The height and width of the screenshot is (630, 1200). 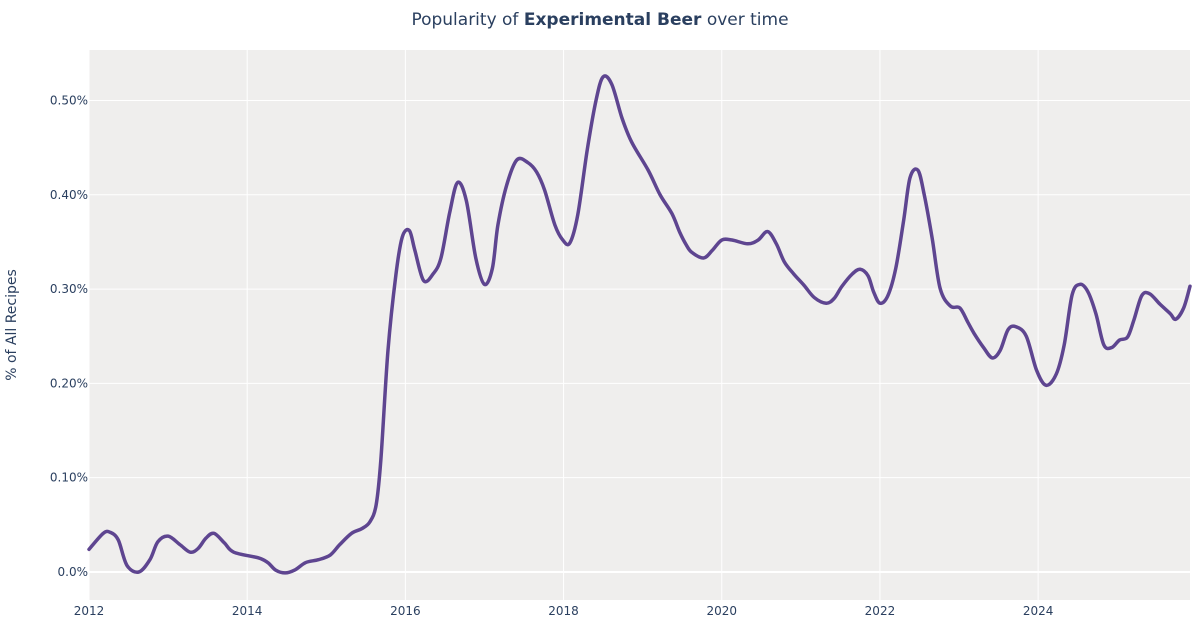 I want to click on x-tick-label: 2022, so click(x=880, y=611).